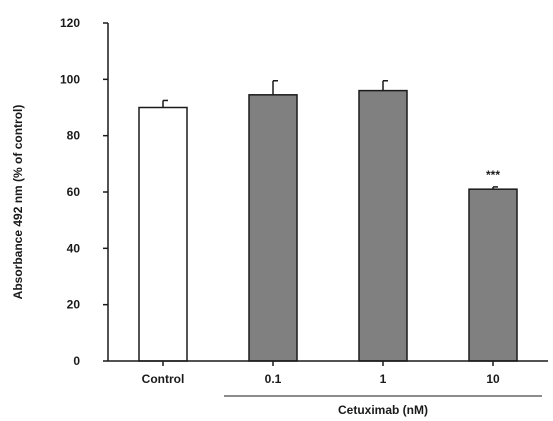 The image size is (553, 421). What do you see at coordinates (383, 410) in the screenshot?
I see `group-label: Cetuximab (nM)` at bounding box center [383, 410].